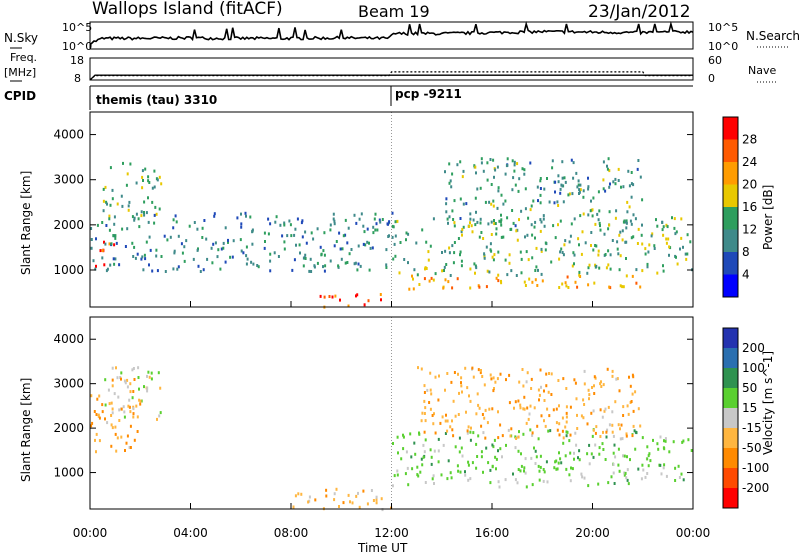 Image resolution: width=800 pixels, height=554 pixels. What do you see at coordinates (21, 38) in the screenshot?
I see `noise-left-label: N.Sky` at bounding box center [21, 38].